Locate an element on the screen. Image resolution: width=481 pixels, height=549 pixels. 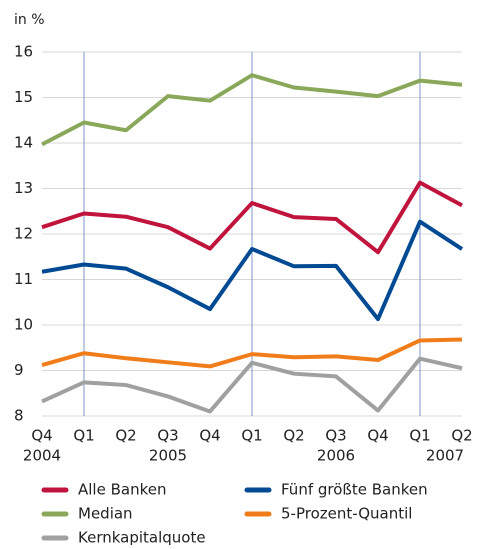
y-tick-label: 11 is located at coordinates (23, 279).